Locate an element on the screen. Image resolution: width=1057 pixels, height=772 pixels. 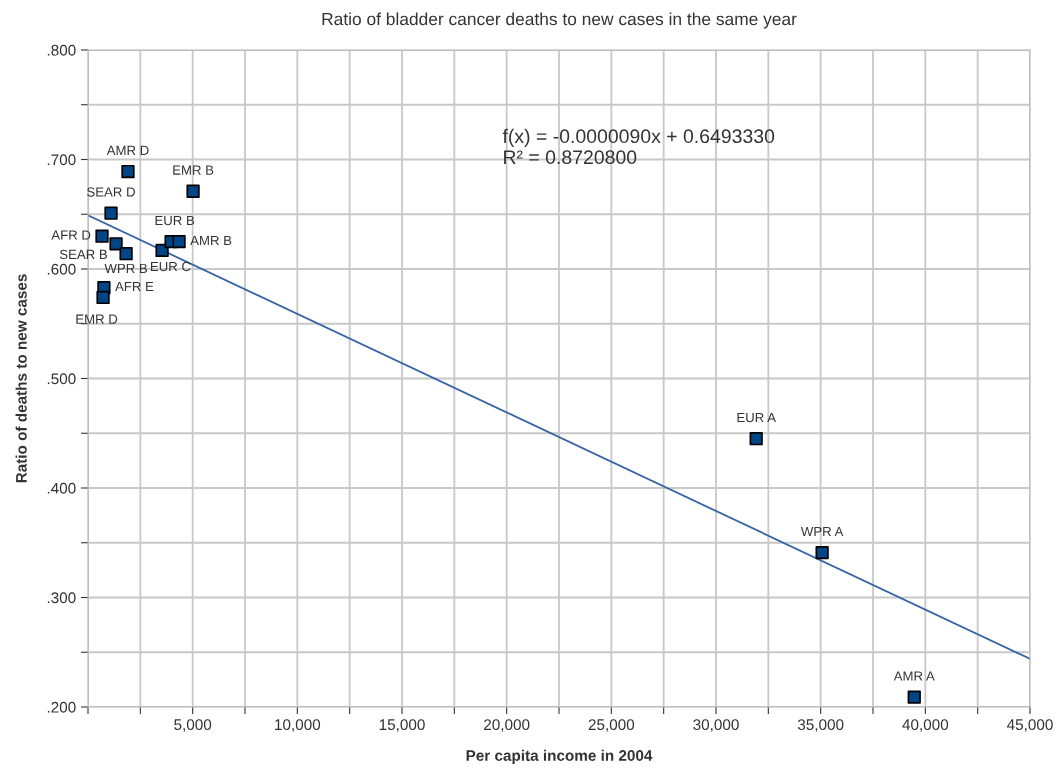
y-tick-label: .300 is located at coordinates (61, 598).